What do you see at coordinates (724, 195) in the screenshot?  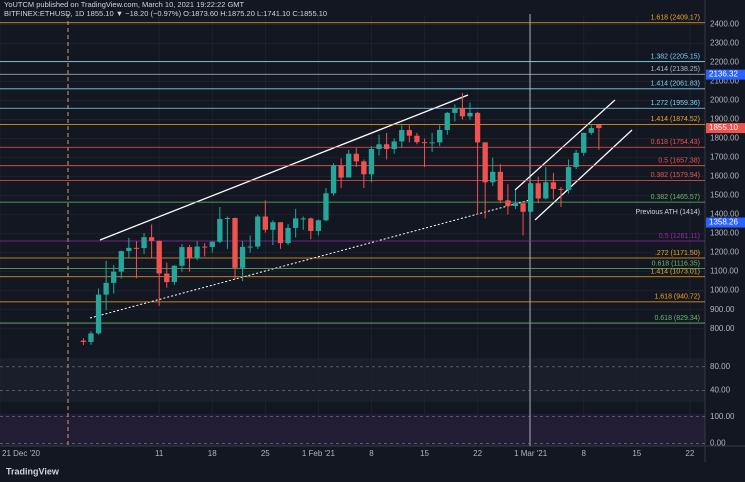 I see `y-tick-label: 1500.00` at bounding box center [724, 195].